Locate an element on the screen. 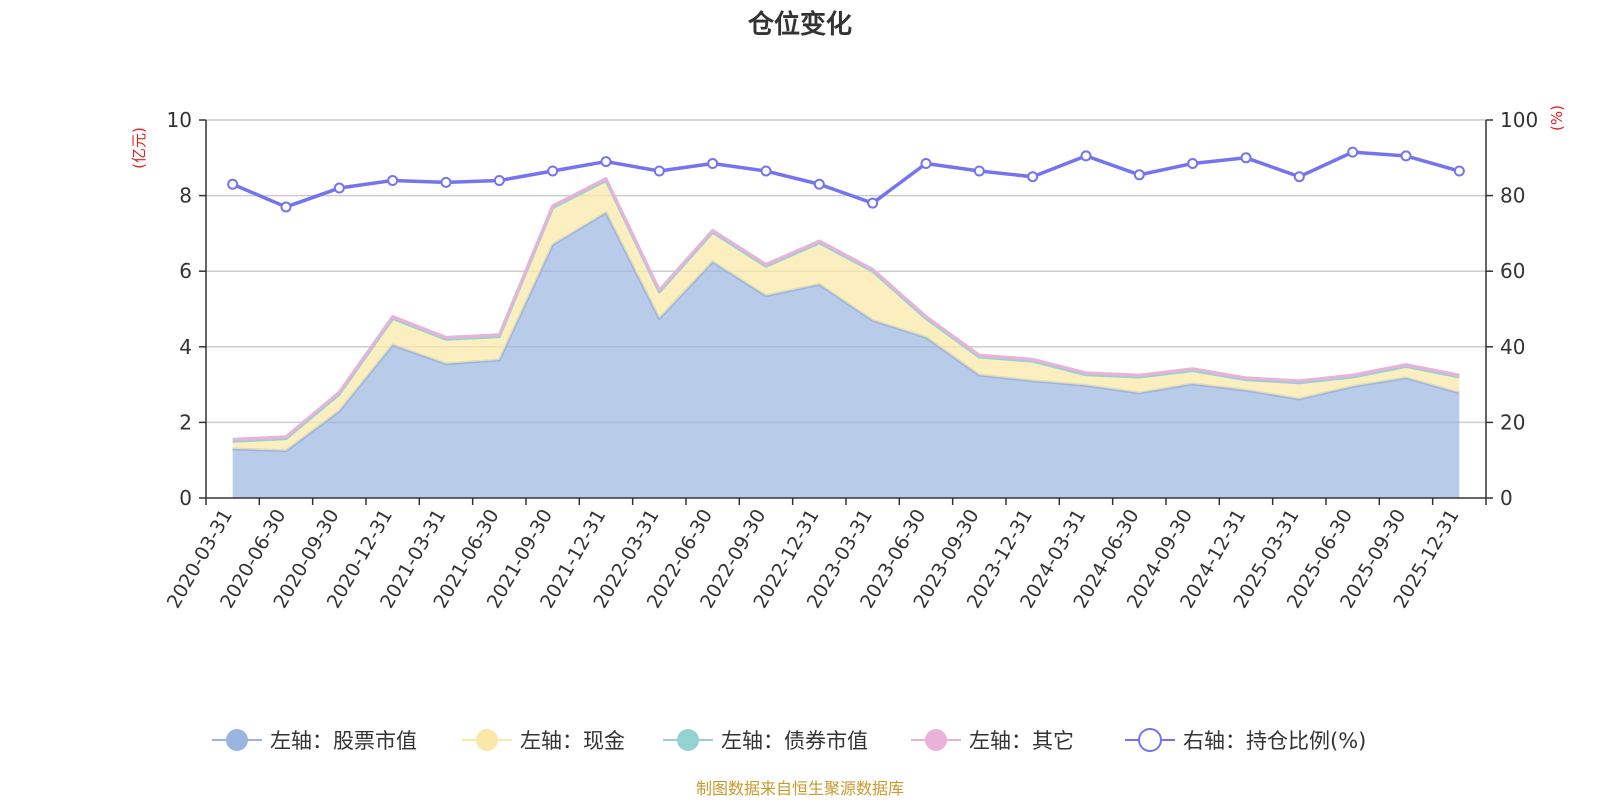  left-tick-label: 8 is located at coordinates (185, 196).